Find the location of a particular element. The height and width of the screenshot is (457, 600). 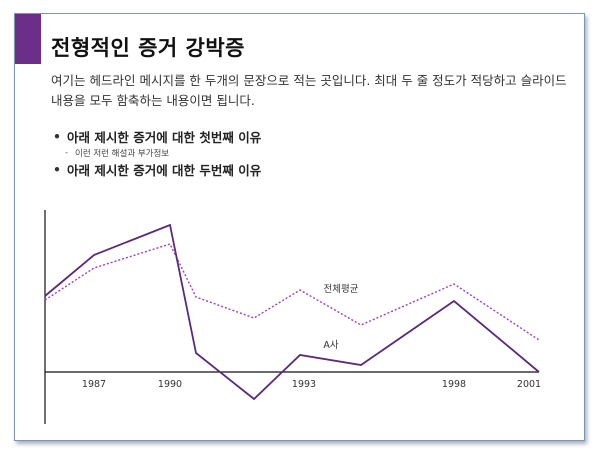

bullet-item: • 아래 제시한 증거에 대한 첫번째 이유 is located at coordinates (157, 136).